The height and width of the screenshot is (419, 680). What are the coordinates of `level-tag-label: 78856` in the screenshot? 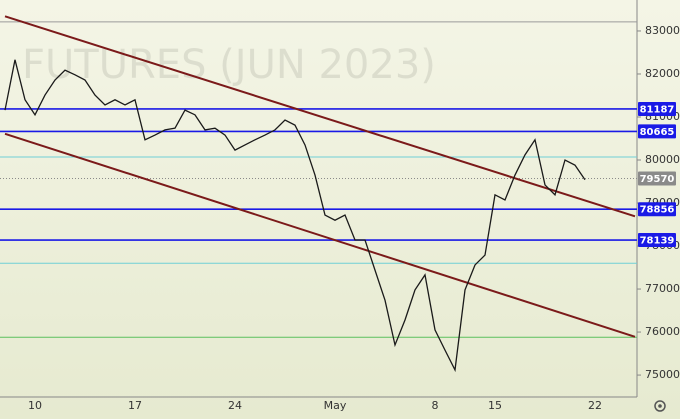 It's located at (657, 210).